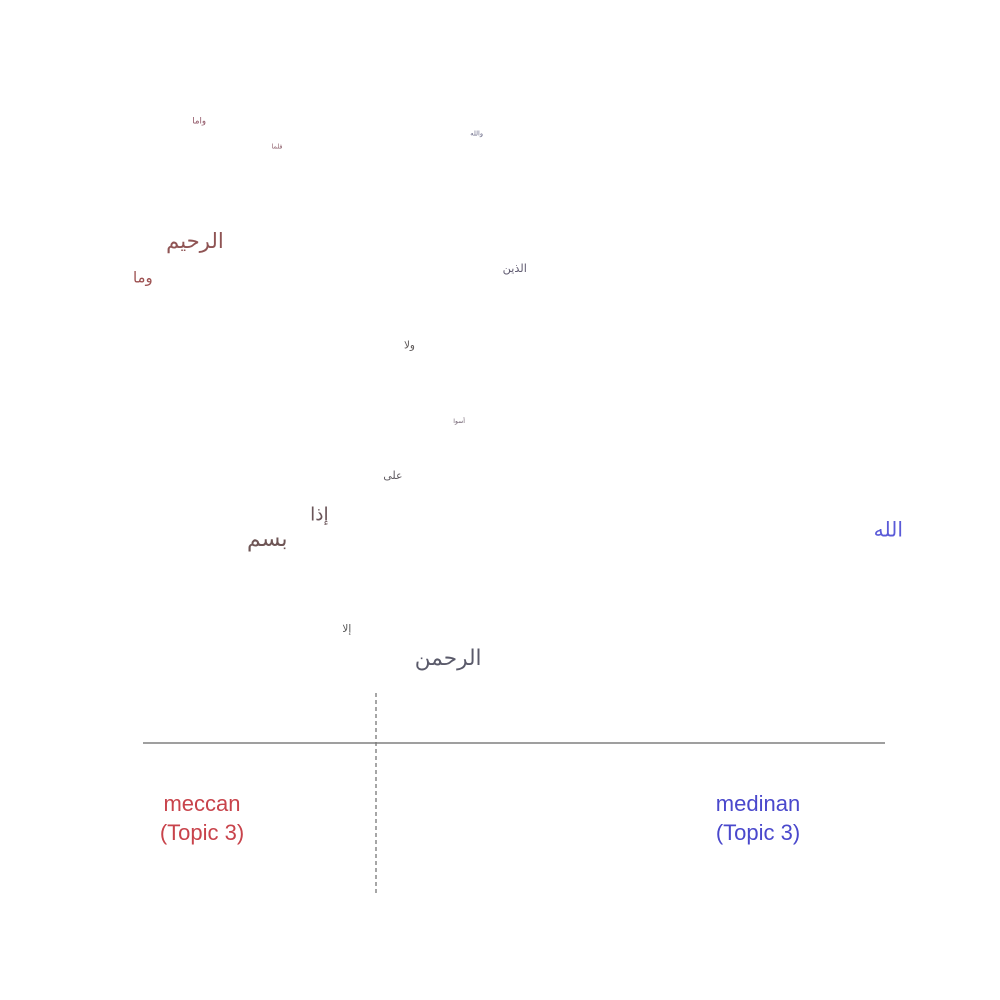  Describe the element at coordinates (267, 539) in the screenshot. I see `word-label: بسم` at that location.